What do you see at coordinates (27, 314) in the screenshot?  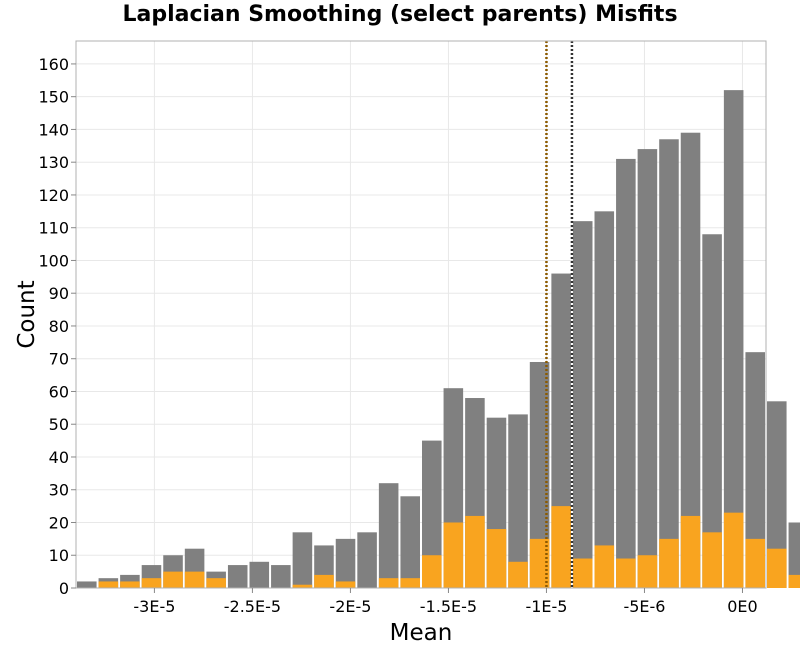 I see `y-axis-title: Count` at bounding box center [27, 314].